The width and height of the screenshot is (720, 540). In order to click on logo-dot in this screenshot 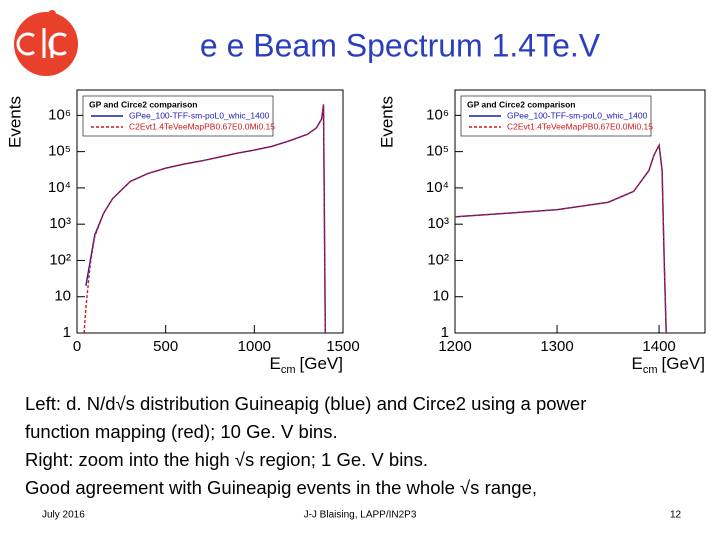, I will do `click(52, 14)`.